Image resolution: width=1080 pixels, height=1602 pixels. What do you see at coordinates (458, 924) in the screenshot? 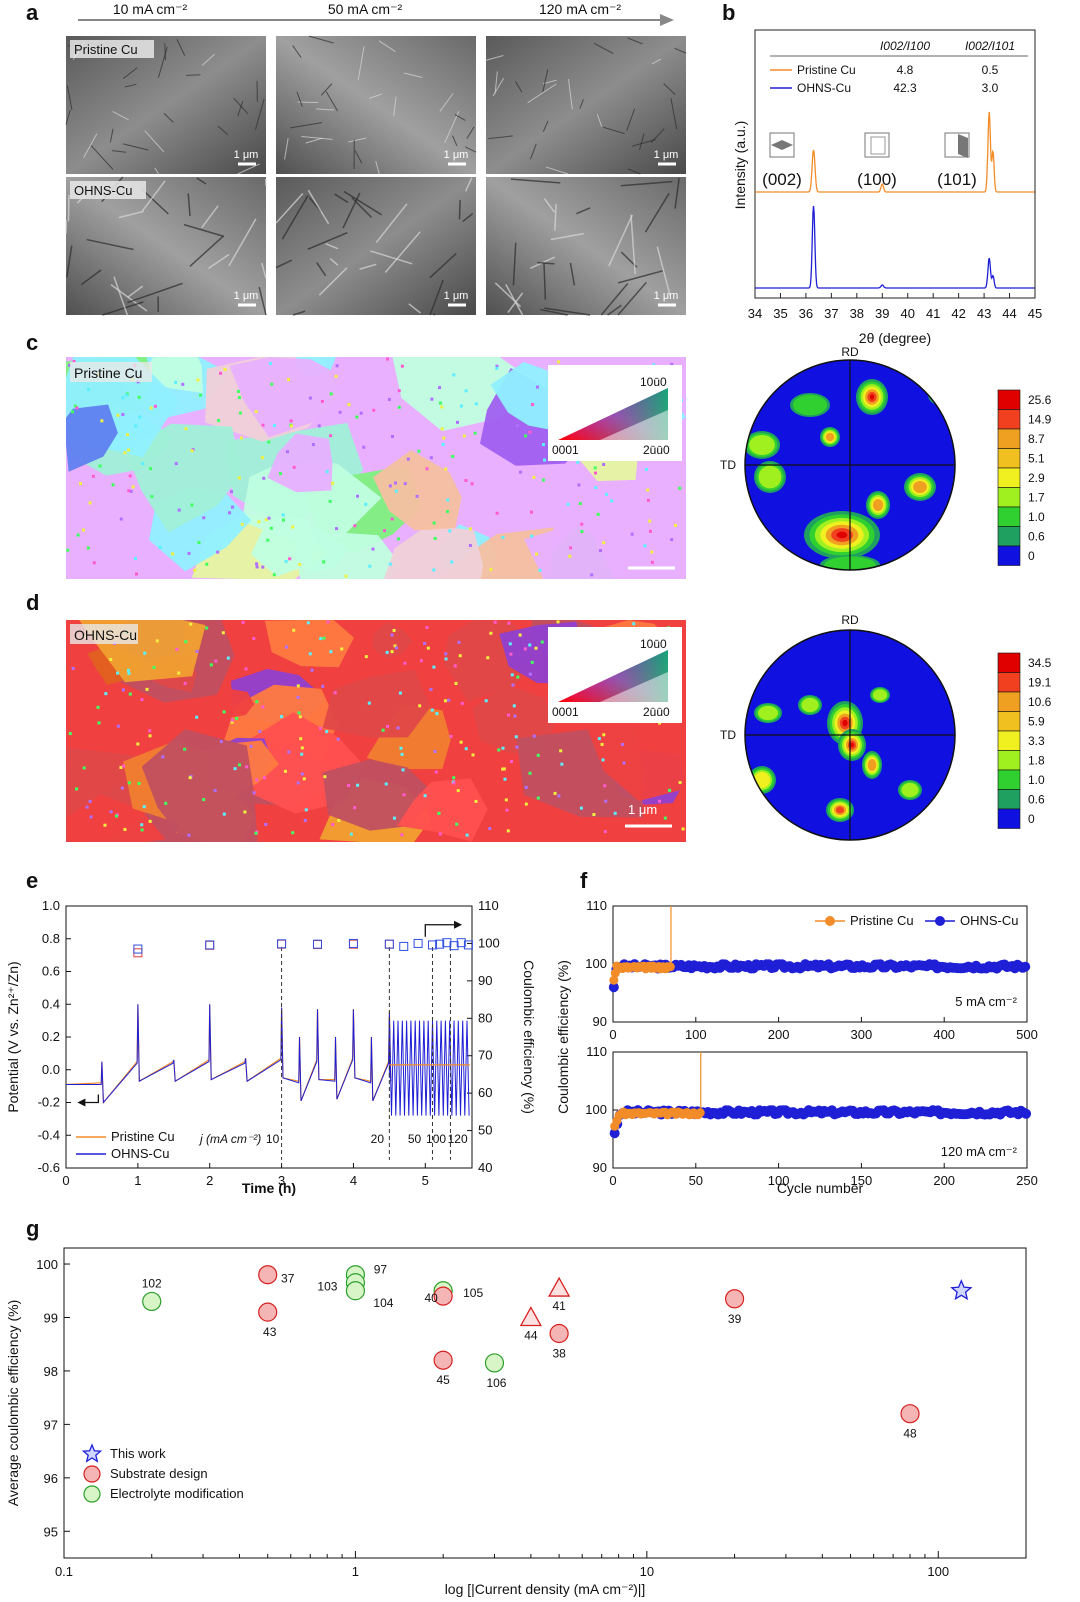
I see `e-arrow-right-head` at bounding box center [458, 924].